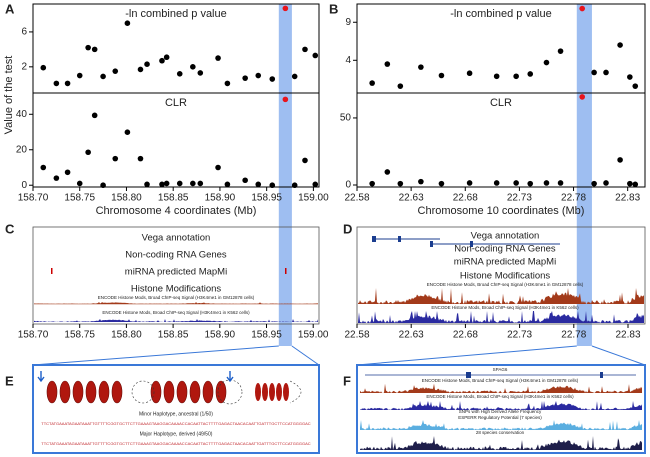  I want to click on track-label: Histone Modifications, so click(505, 276).